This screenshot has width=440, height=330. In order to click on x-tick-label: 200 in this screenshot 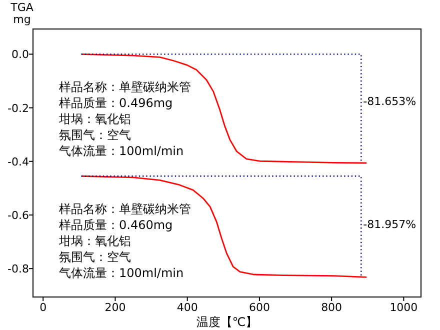, I will do `click(115, 307)`.